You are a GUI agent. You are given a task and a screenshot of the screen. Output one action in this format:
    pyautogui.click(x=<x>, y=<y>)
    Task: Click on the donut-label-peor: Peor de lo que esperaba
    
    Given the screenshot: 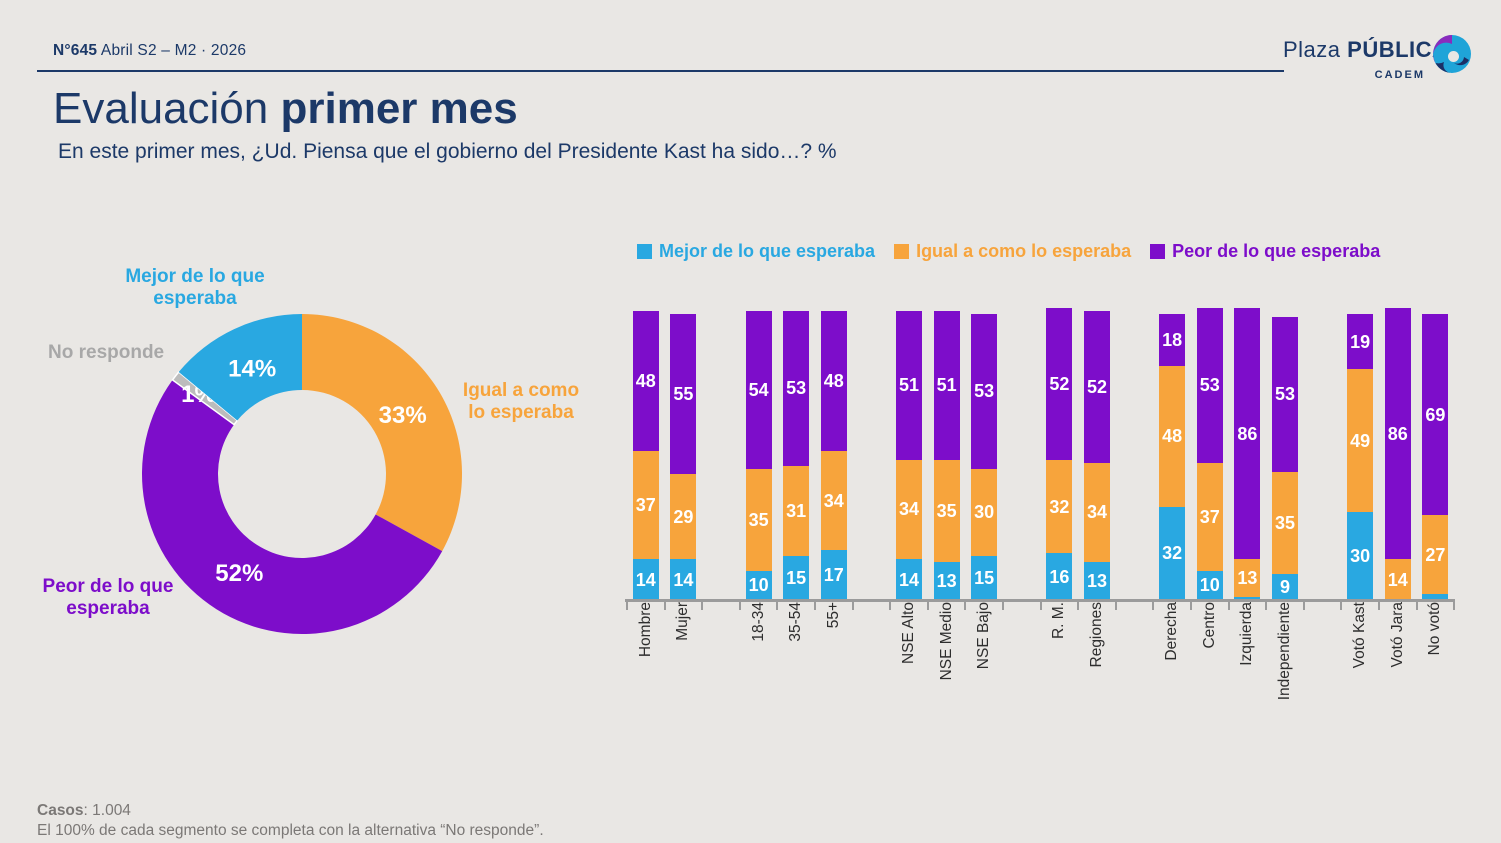 What is the action you would take?
    pyautogui.click(x=108, y=597)
    